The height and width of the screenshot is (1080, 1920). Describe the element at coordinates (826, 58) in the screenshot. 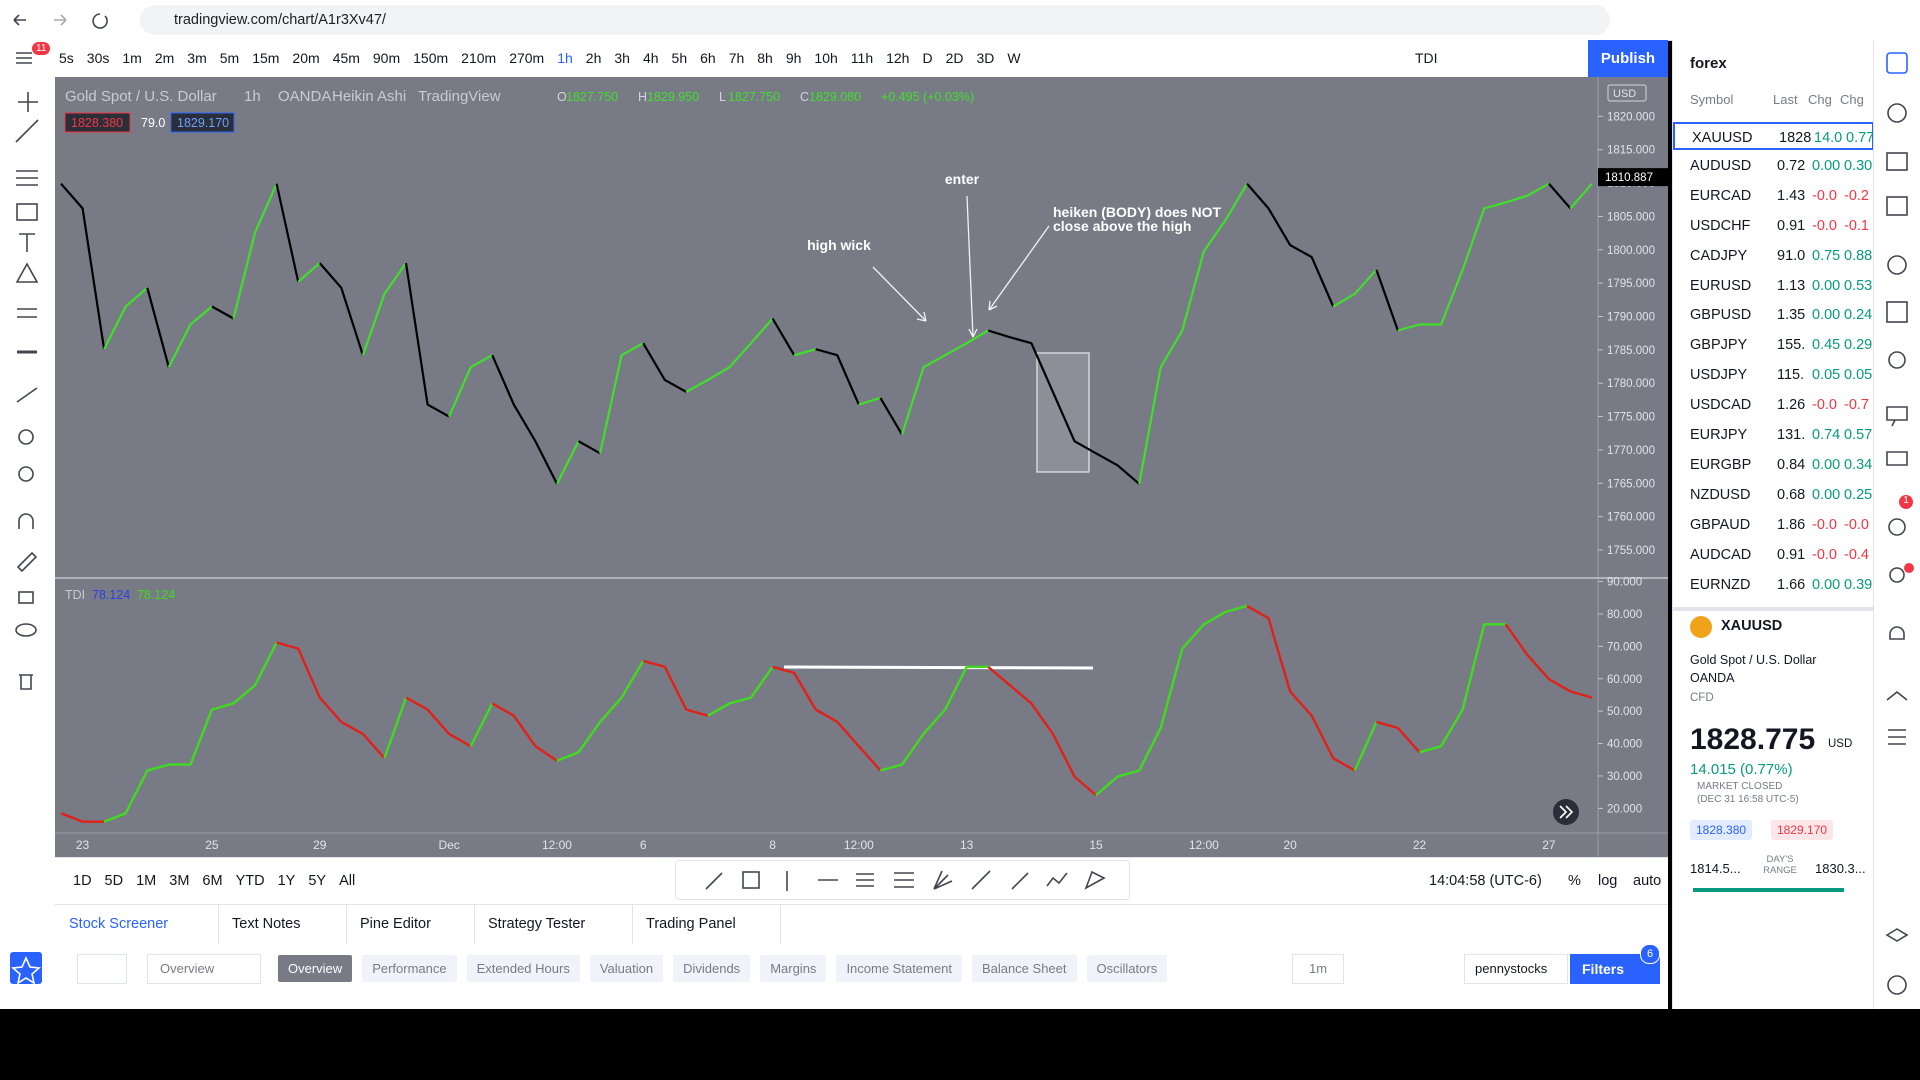

I see `interval-button: 10h` at that location.